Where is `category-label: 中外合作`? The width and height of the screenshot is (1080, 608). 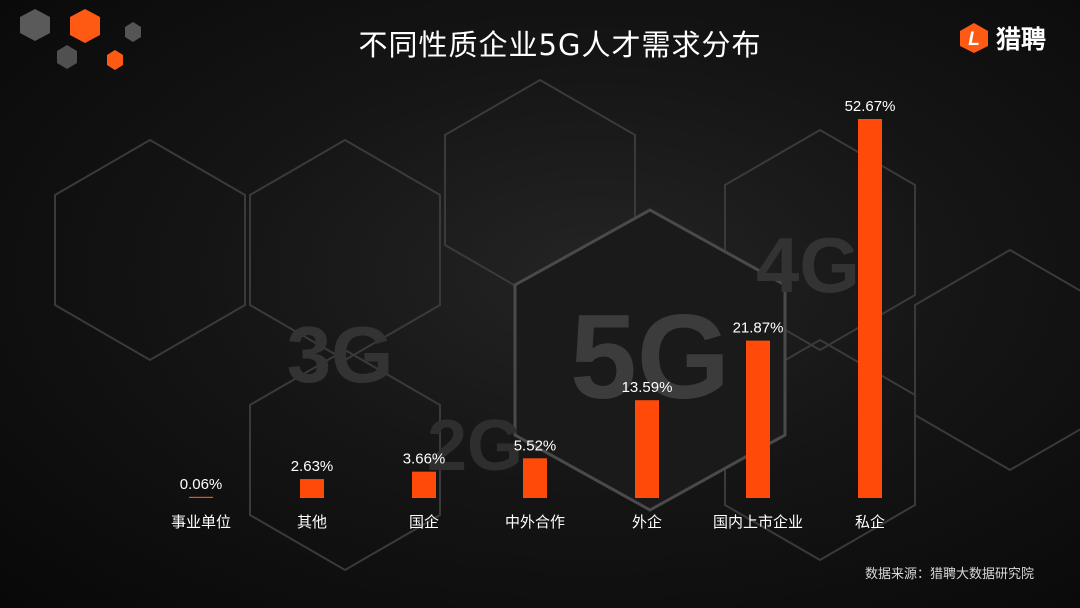 category-label: 中外合作 is located at coordinates (535, 522).